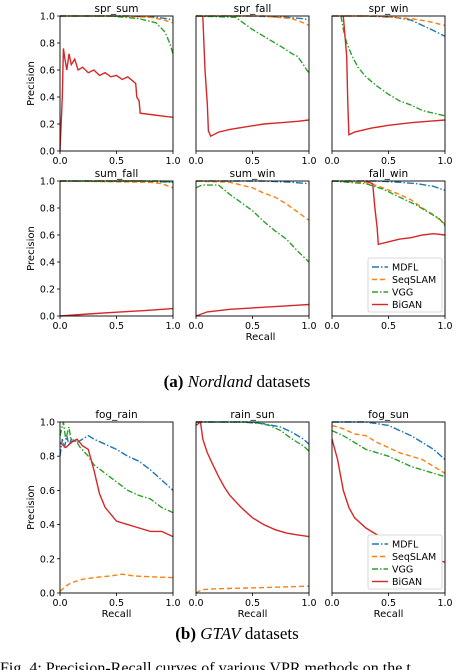  What do you see at coordinates (253, 182) in the screenshot?
I see `series-mdfl-sum_win` at bounding box center [253, 182].